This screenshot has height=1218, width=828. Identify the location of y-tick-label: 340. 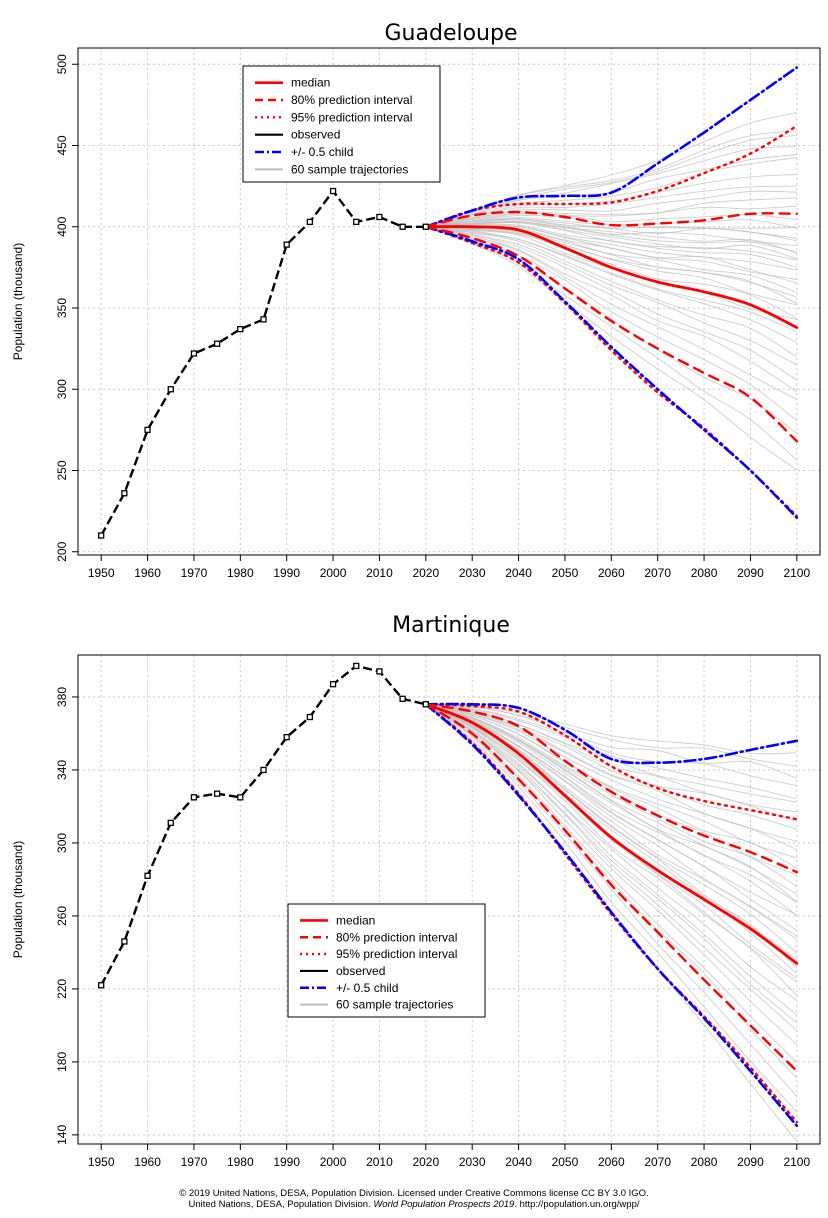
(62, 770).